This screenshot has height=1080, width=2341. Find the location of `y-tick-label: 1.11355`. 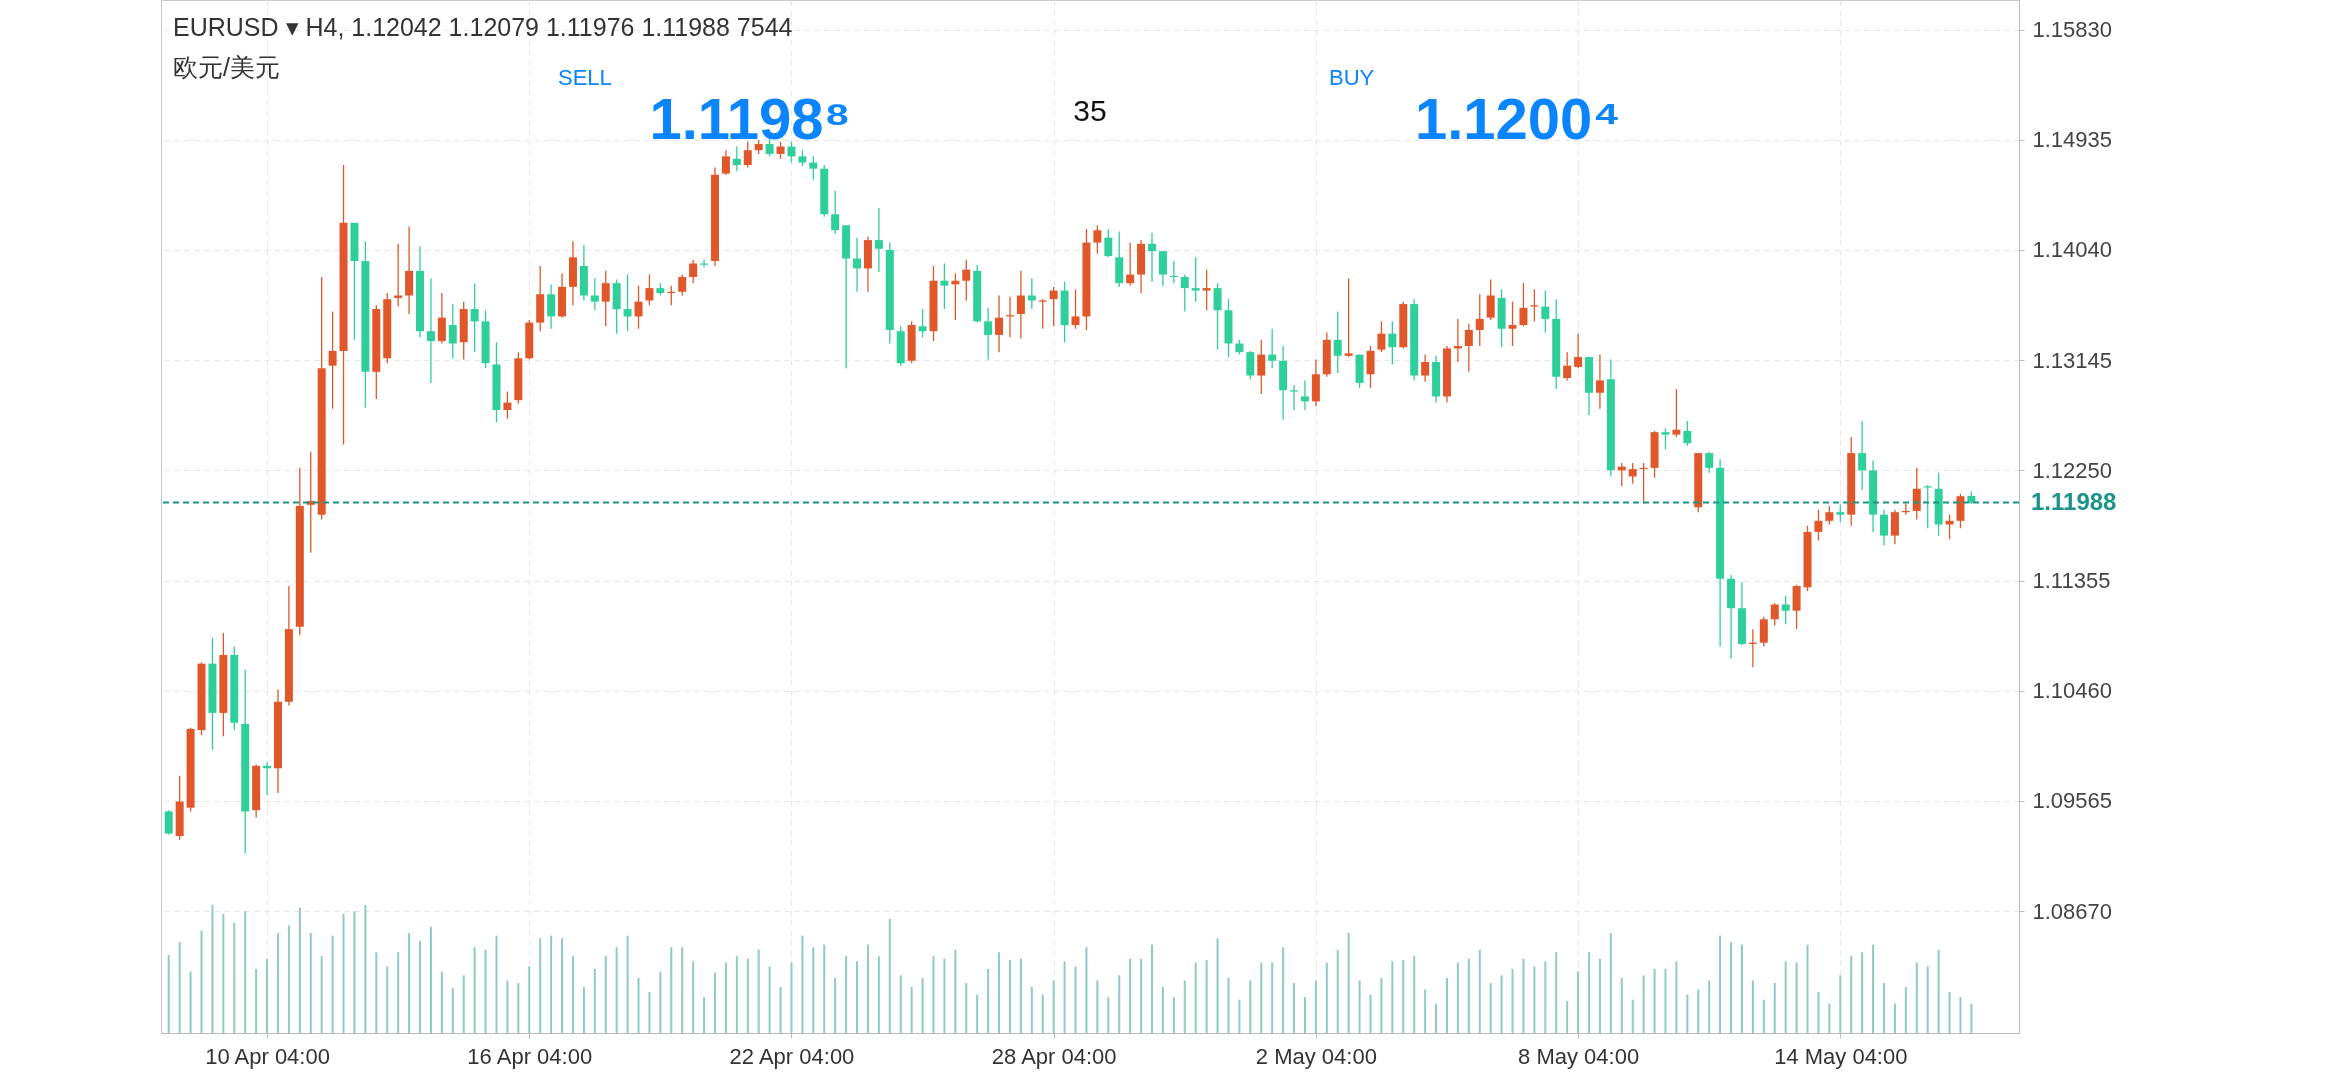

y-tick-label: 1.11355 is located at coordinates (2071, 581).